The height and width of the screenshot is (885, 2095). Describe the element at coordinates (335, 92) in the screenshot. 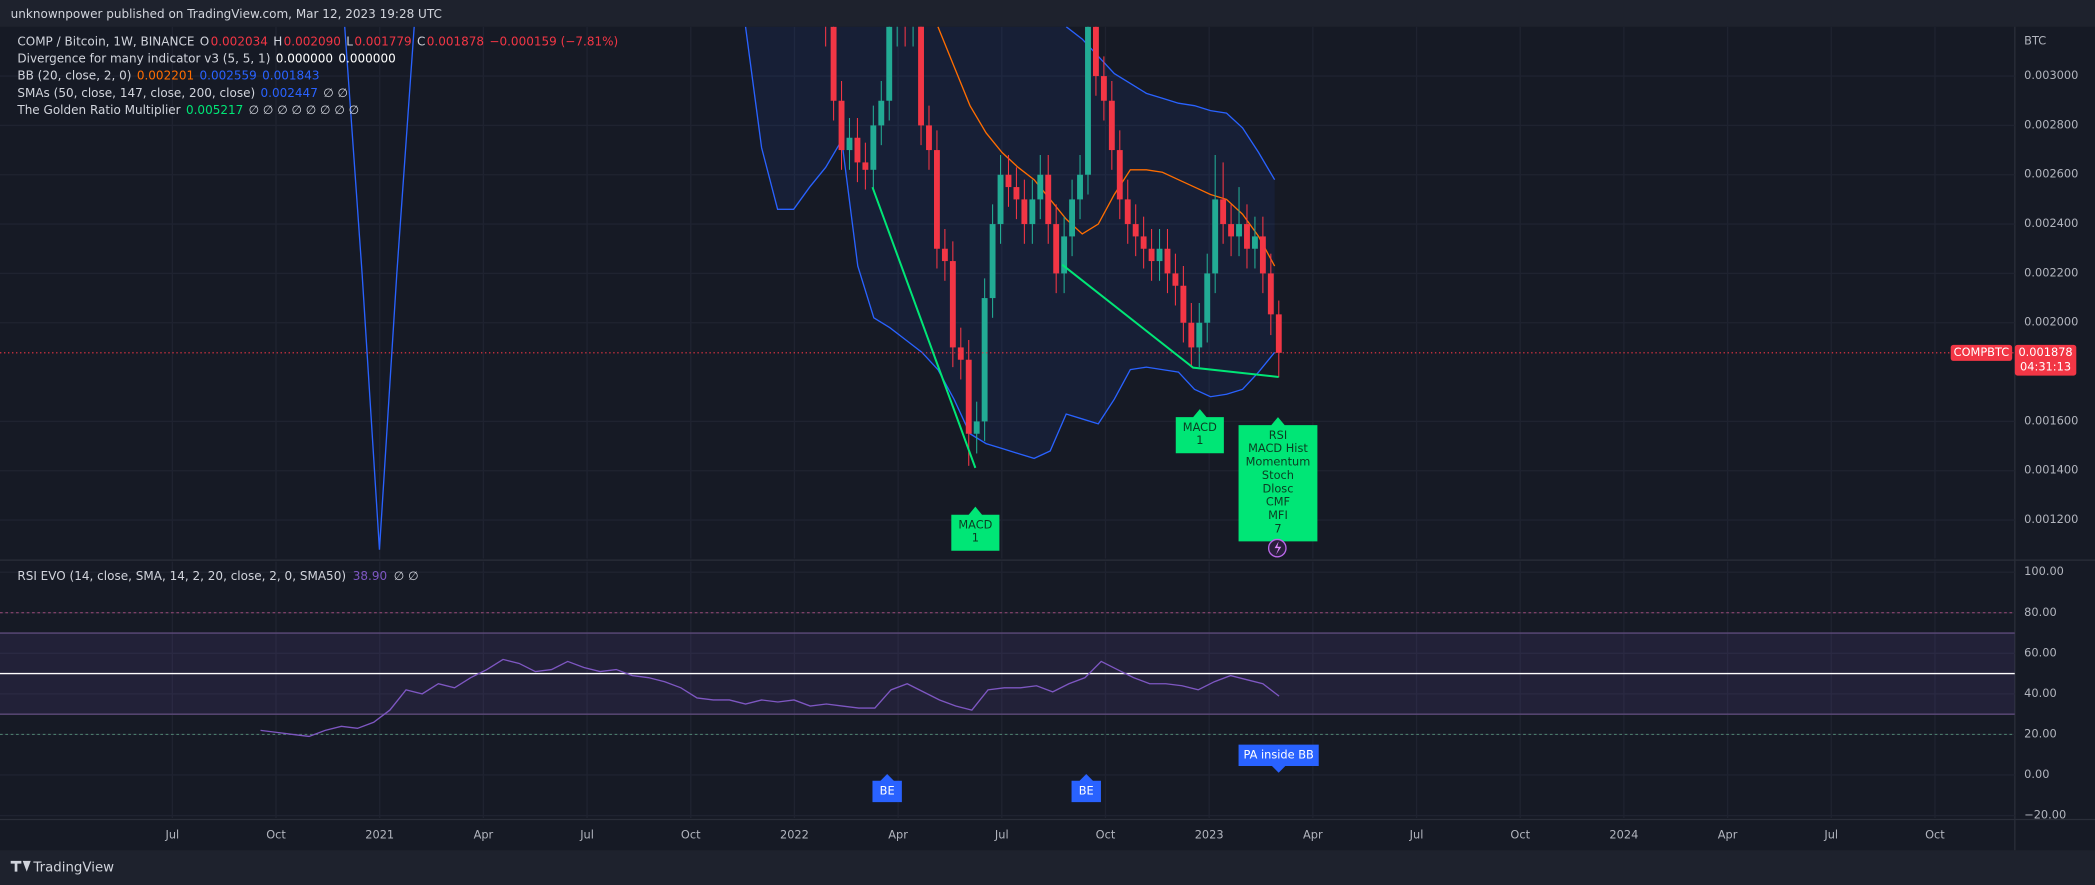

I see `legend-item: ∅ ∅` at that location.